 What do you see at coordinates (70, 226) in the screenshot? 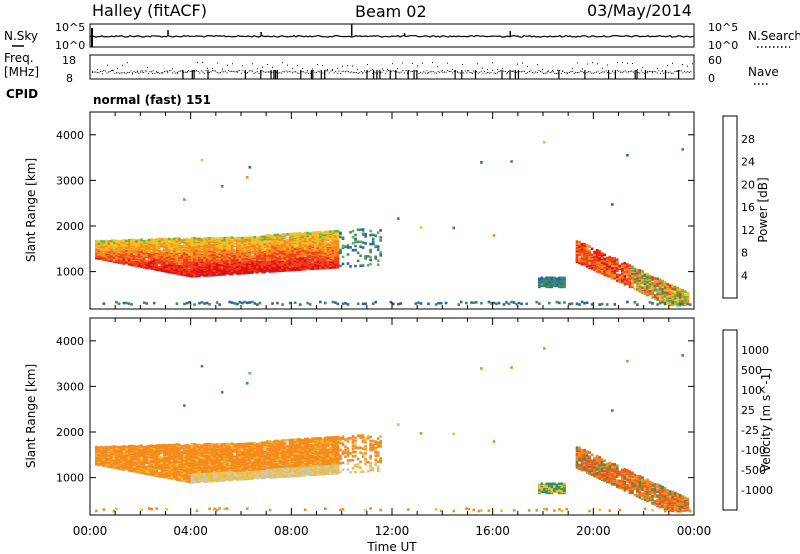
I see `y-tick-label: 2000` at bounding box center [70, 226].